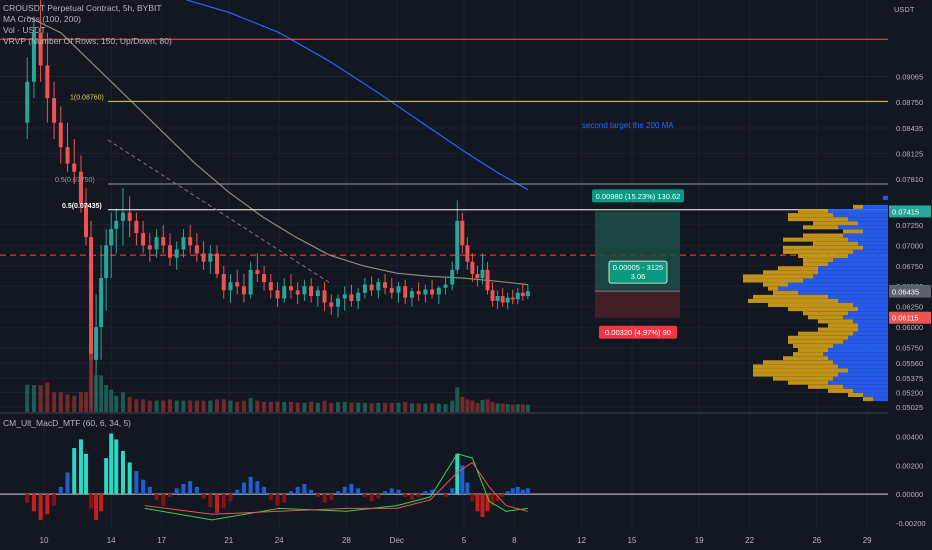 The image size is (932, 550). Describe the element at coordinates (170, 405) in the screenshot. I see `volume-bar` at that location.